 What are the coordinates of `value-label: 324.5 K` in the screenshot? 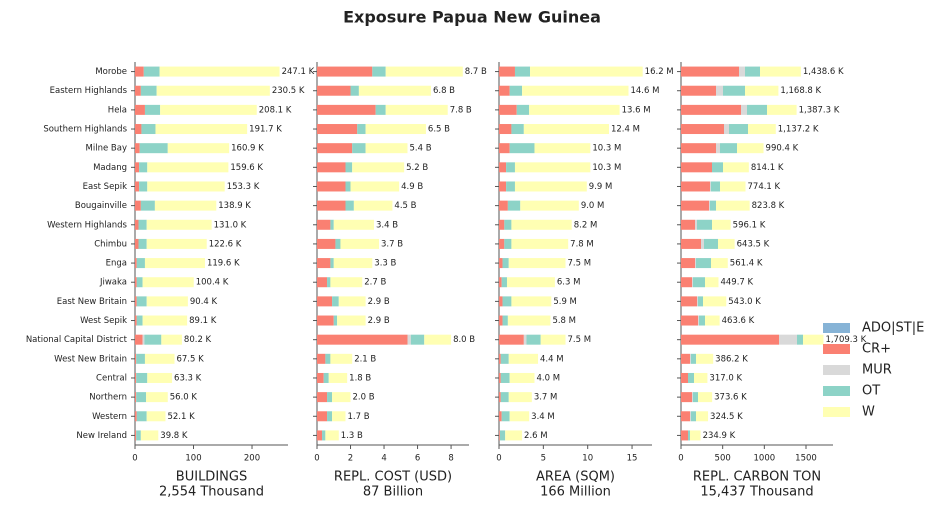 It's located at (726, 417).